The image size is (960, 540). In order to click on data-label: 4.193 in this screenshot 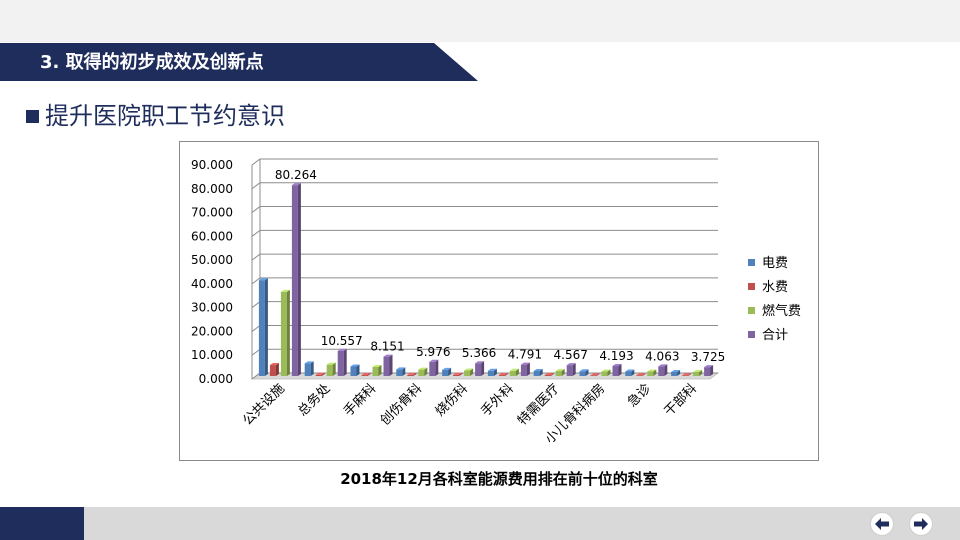, I will do `click(616, 356)`.